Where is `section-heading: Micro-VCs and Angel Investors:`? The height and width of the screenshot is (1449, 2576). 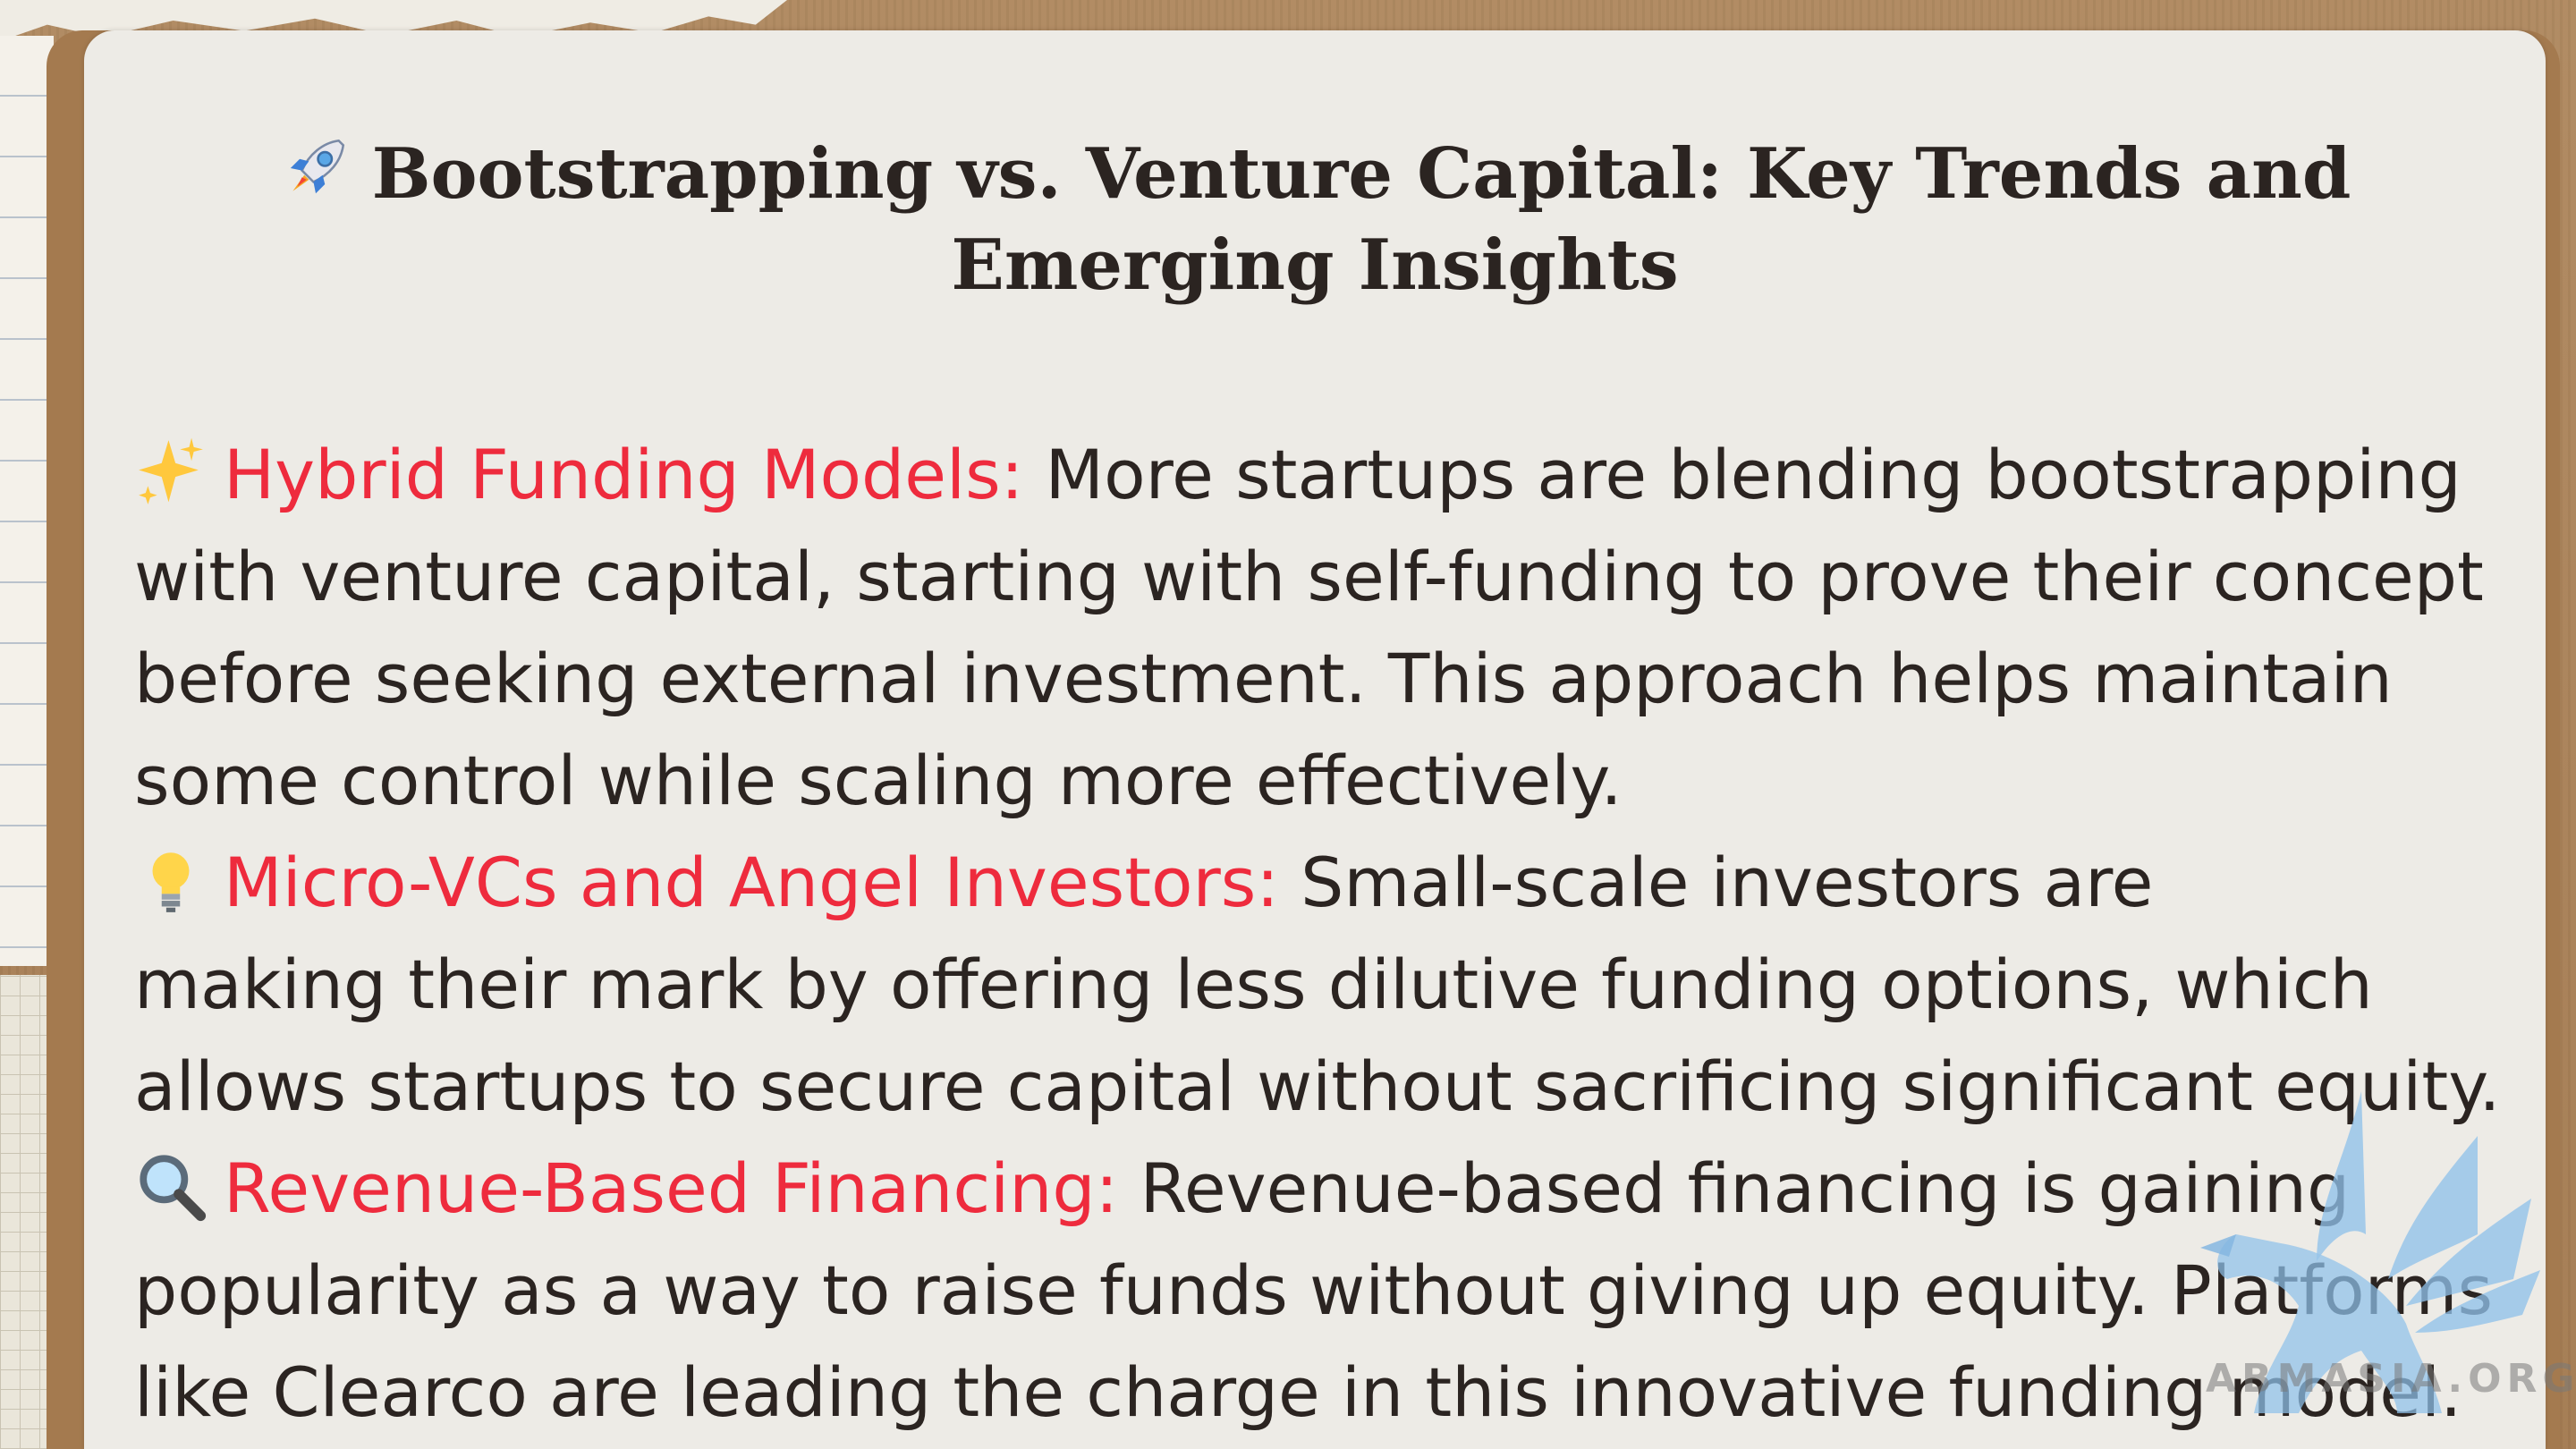 section-heading: Micro-VCs and Angel Investors: is located at coordinates (751, 882).